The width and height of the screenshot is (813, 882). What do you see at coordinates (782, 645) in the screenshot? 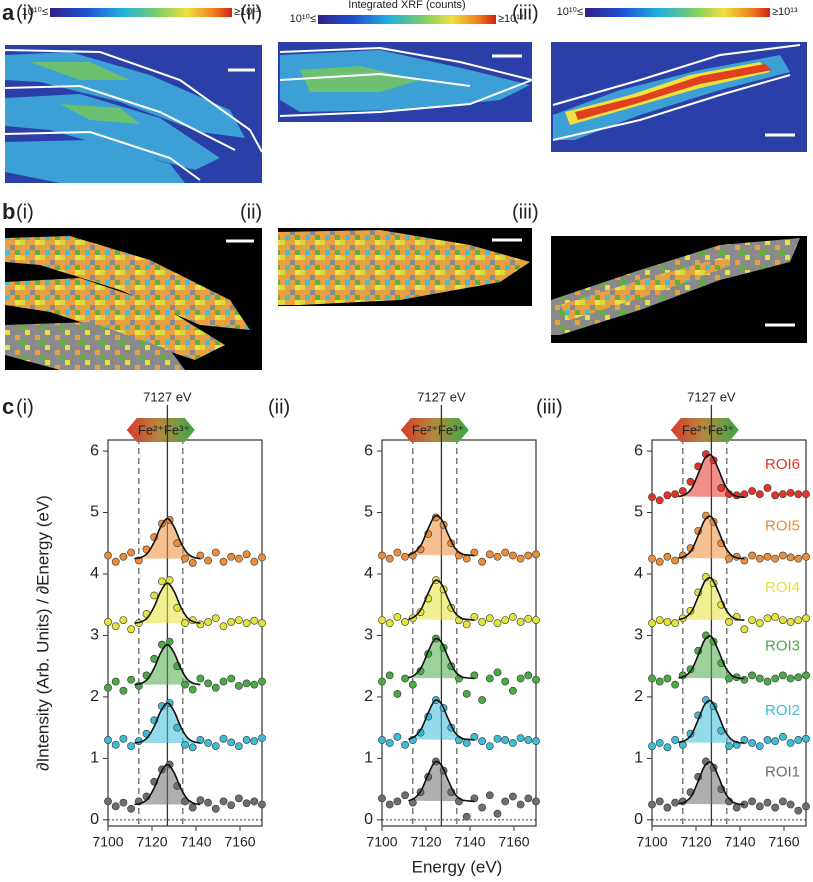
I see `series-label: ROI3` at bounding box center [782, 645].